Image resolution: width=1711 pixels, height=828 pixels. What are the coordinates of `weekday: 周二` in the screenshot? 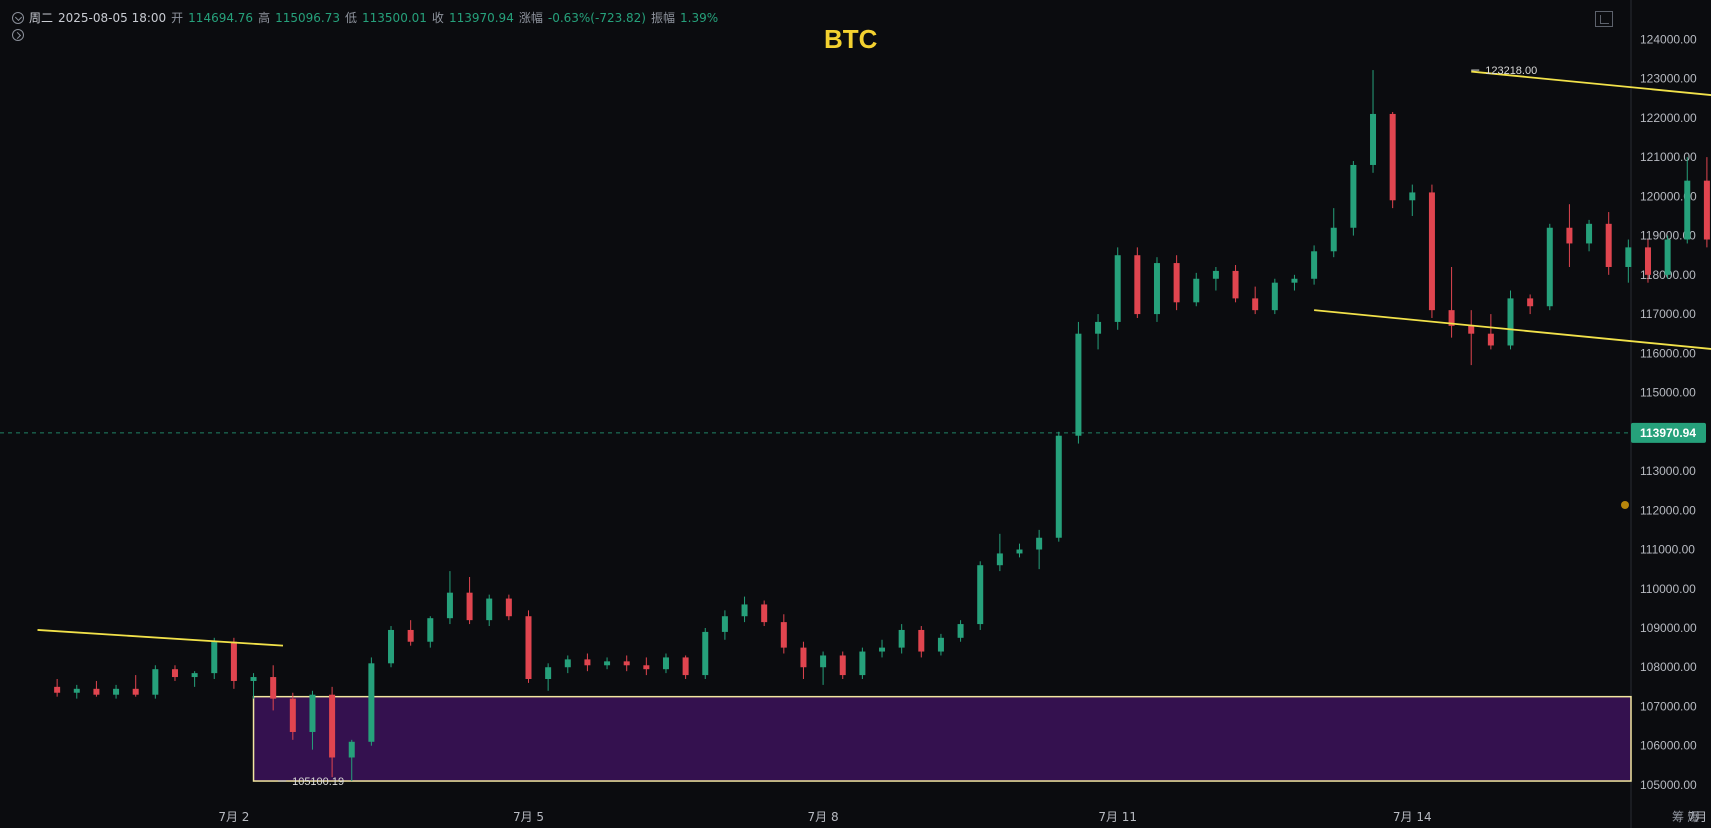 It's located at (41, 18).